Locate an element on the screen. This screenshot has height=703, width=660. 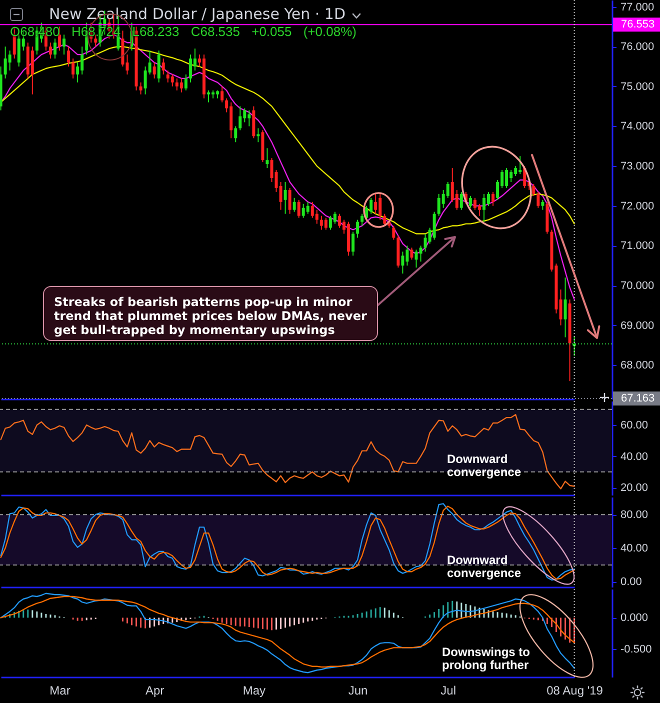
y-tick-label: 75.000 is located at coordinates (637, 86).